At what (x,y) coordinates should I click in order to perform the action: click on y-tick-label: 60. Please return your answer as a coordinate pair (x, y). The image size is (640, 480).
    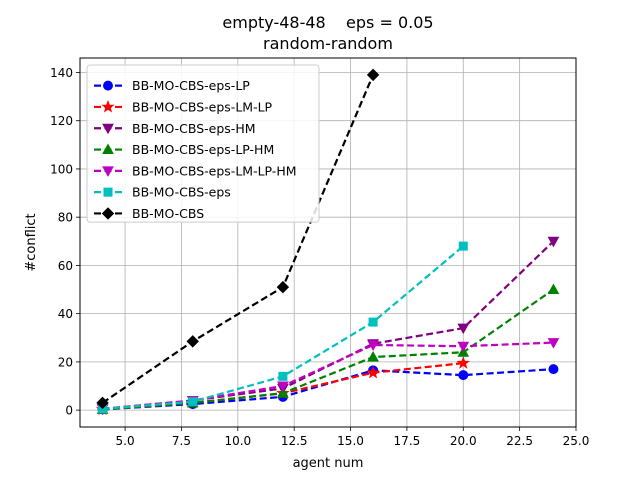
    Looking at the image, I should click on (65, 266).